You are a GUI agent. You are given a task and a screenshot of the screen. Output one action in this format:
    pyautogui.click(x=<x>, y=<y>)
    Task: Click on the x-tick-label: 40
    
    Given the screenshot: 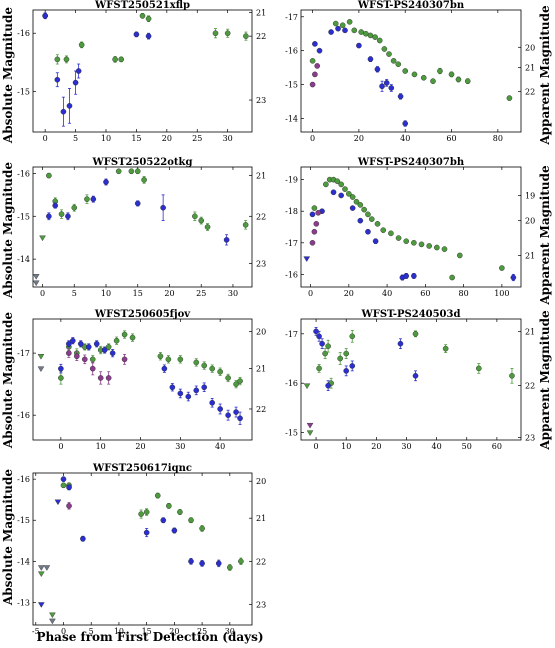 What is the action you would take?
    pyautogui.click(x=437, y=446)
    